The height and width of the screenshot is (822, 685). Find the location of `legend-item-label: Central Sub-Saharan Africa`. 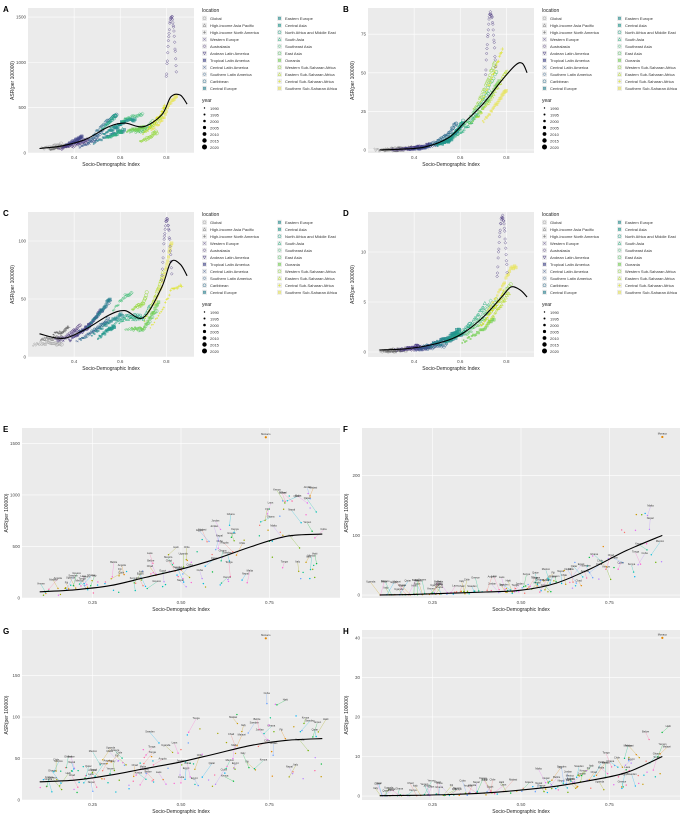

legend-item-label: Central Sub-Saharan Africa is located at coordinates (309, 81).